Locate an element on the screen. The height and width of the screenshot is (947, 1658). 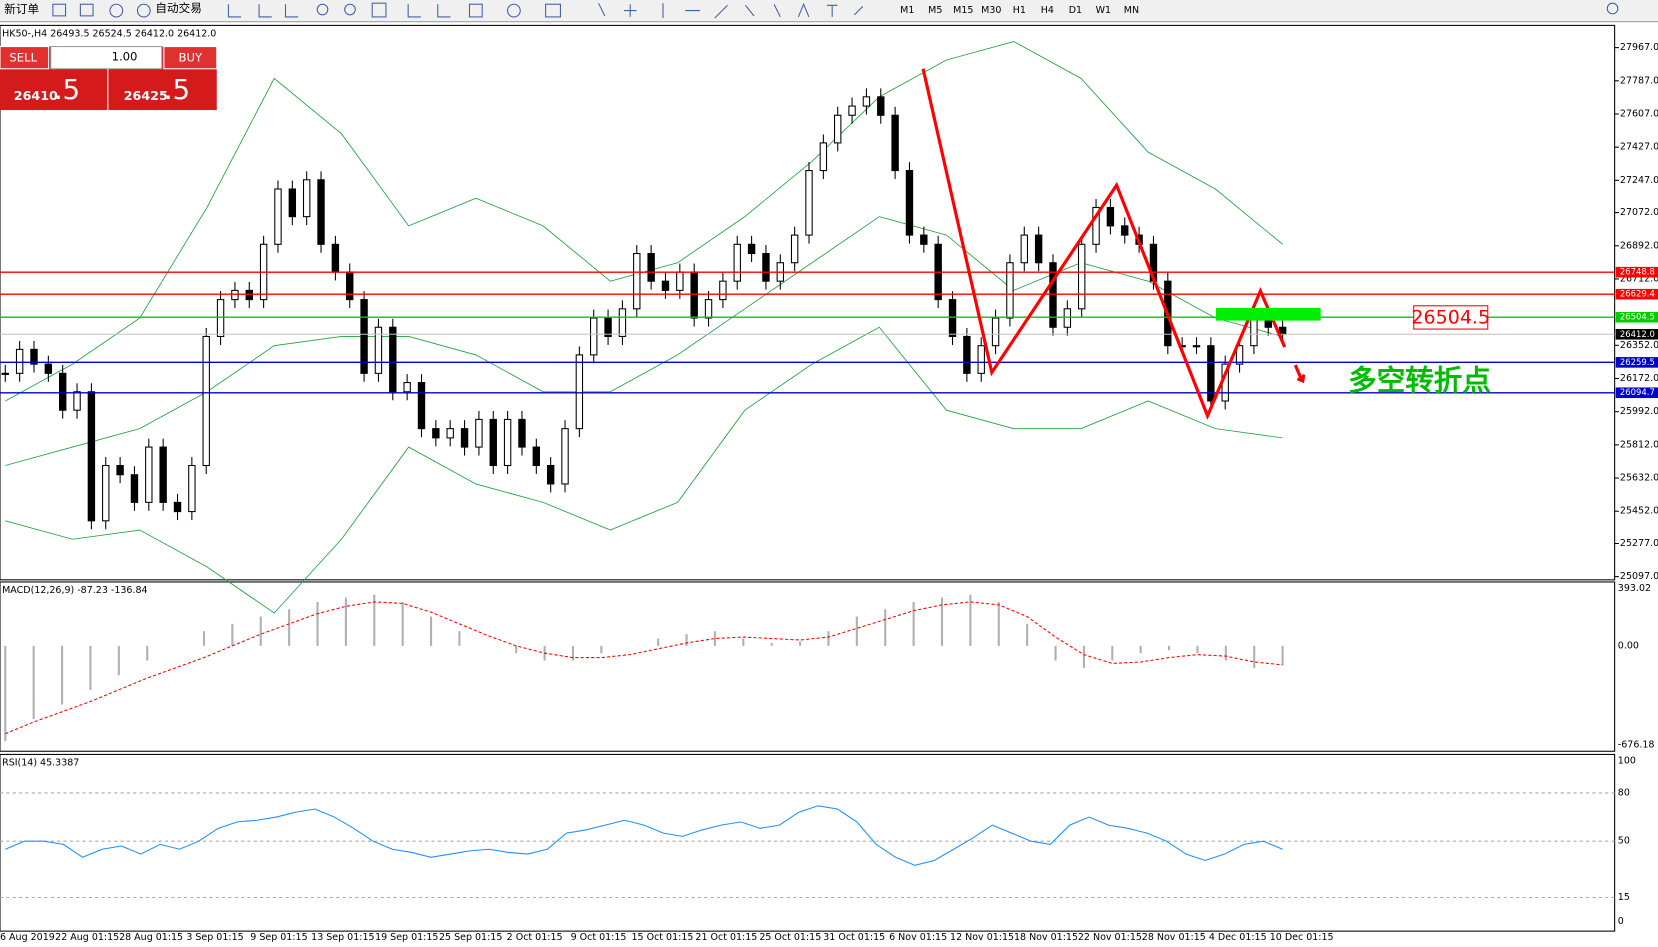
trade-panel: SELL BUY 1.00 26410 .5 26425 .5 is located at coordinates (109, 78).